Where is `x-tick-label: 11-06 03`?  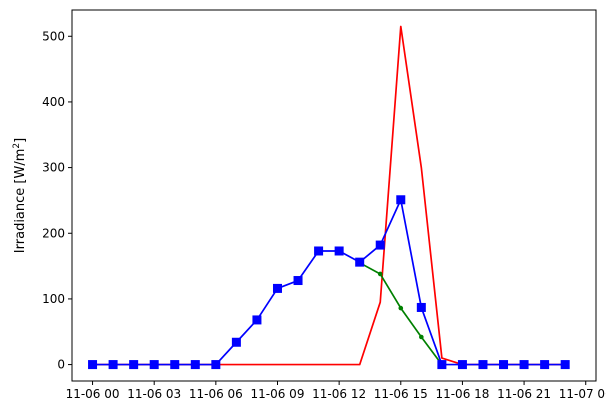
x-tick-label: 11-06 03 is located at coordinates (154, 394).